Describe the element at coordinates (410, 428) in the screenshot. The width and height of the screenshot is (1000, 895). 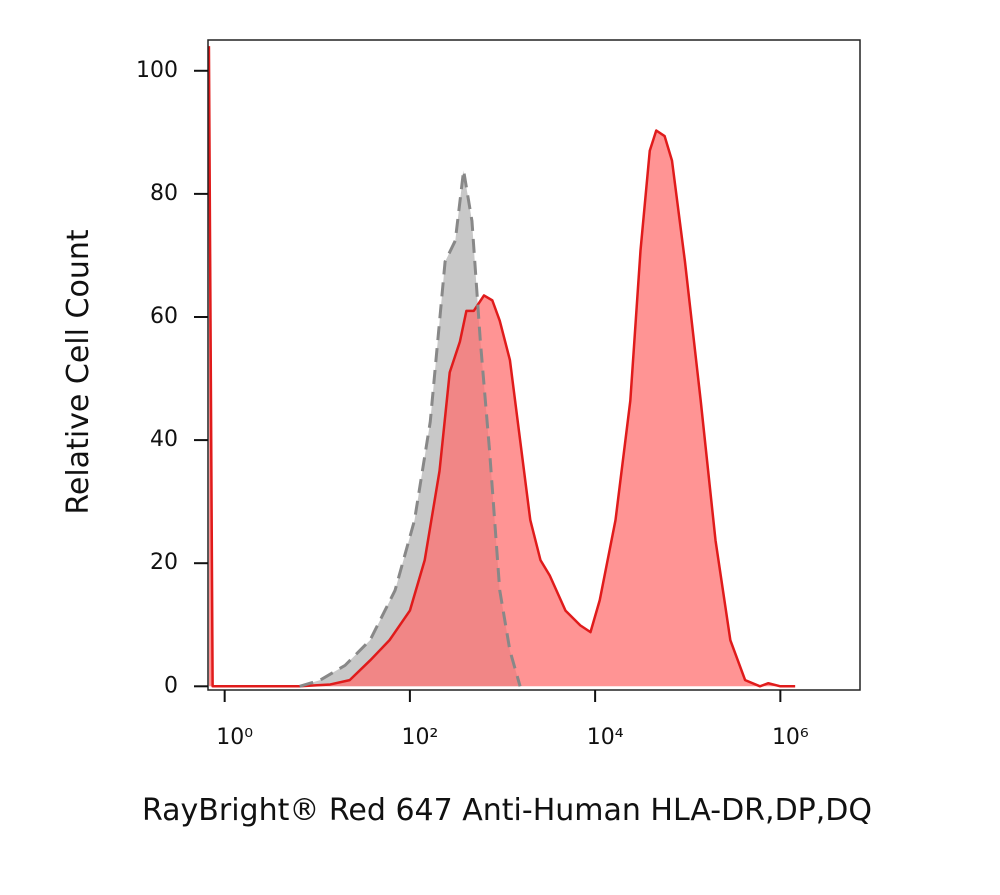
I see `histogram-line` at that location.